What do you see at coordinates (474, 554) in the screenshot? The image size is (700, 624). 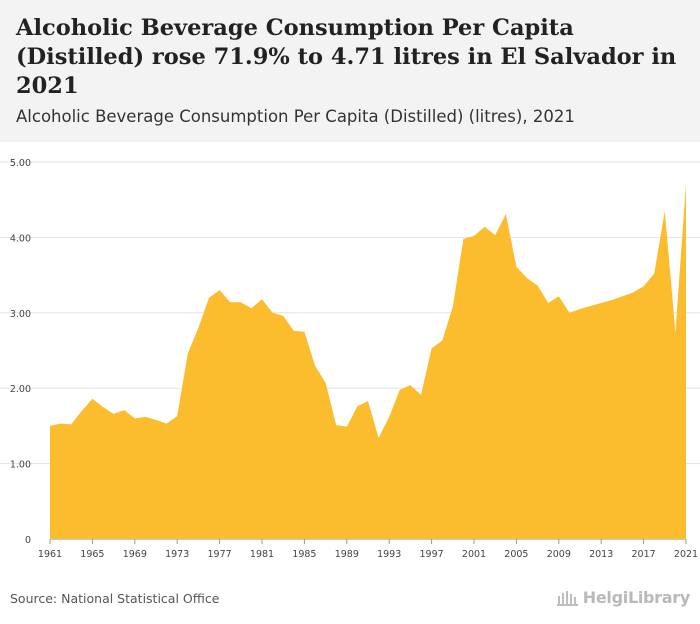 I see `x-tick-label: 2001` at bounding box center [474, 554].